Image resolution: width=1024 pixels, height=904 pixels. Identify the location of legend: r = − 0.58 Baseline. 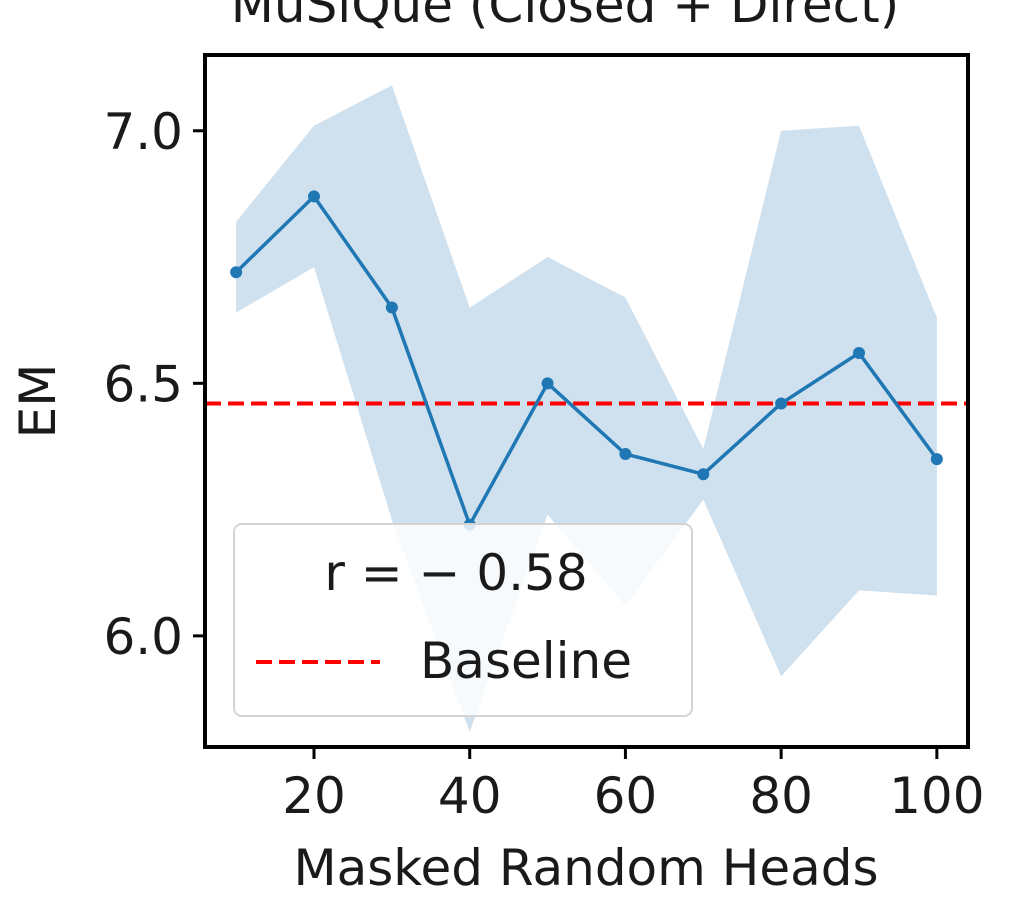
(463, 620).